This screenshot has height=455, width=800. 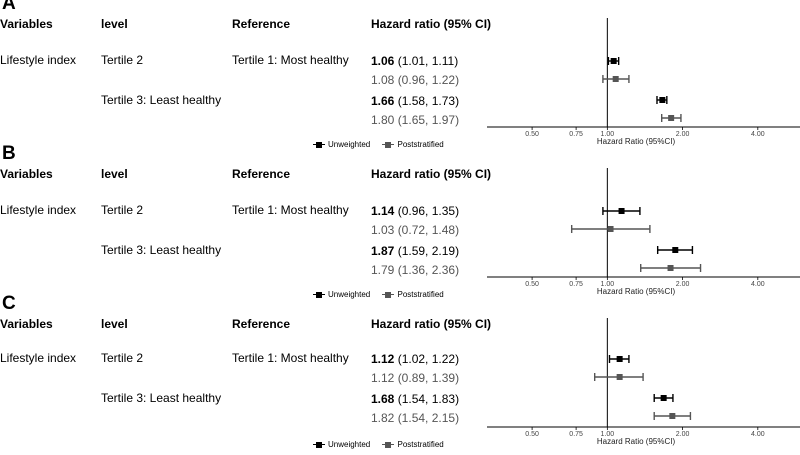 I want to click on hr-unweighted-text: 1.12 (1.02, 1.22), so click(x=415, y=359).